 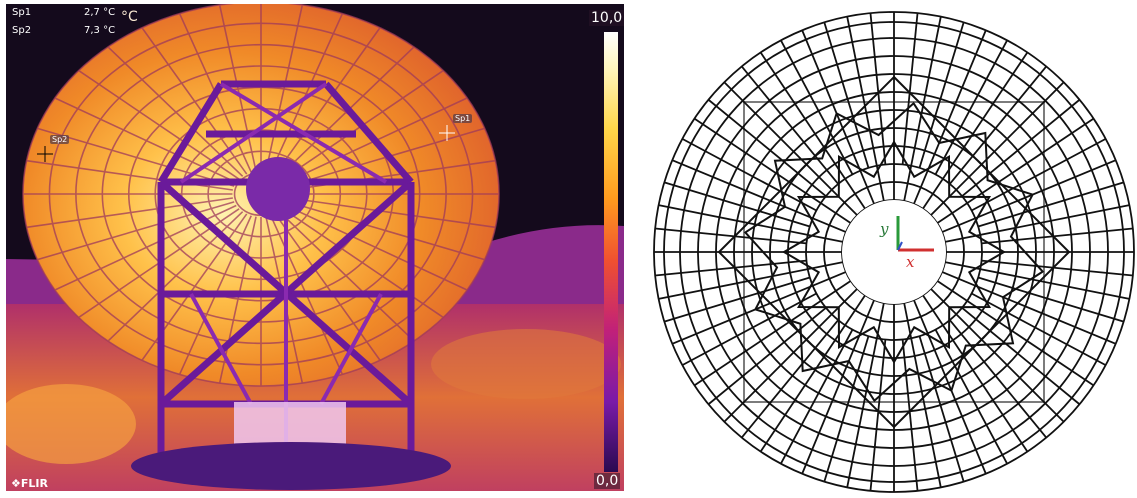 I want to click on scale-min-value: 0,0, so click(x=607, y=481).